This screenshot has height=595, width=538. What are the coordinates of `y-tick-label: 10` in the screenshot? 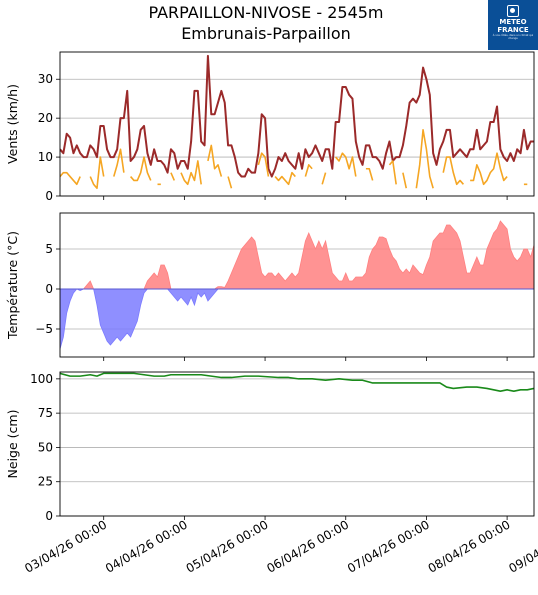 It's located at (45, 157).